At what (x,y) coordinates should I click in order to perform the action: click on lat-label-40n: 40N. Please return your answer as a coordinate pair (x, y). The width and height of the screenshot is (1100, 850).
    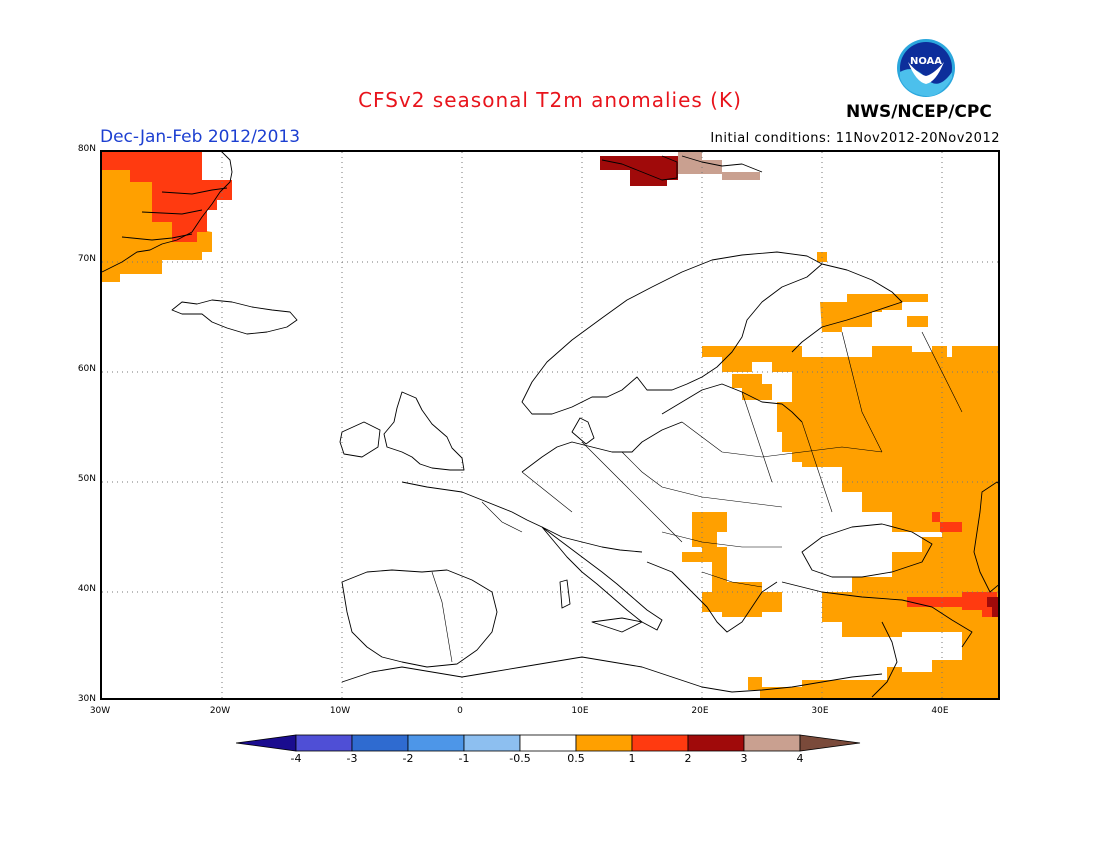
    Looking at the image, I should click on (86, 589).